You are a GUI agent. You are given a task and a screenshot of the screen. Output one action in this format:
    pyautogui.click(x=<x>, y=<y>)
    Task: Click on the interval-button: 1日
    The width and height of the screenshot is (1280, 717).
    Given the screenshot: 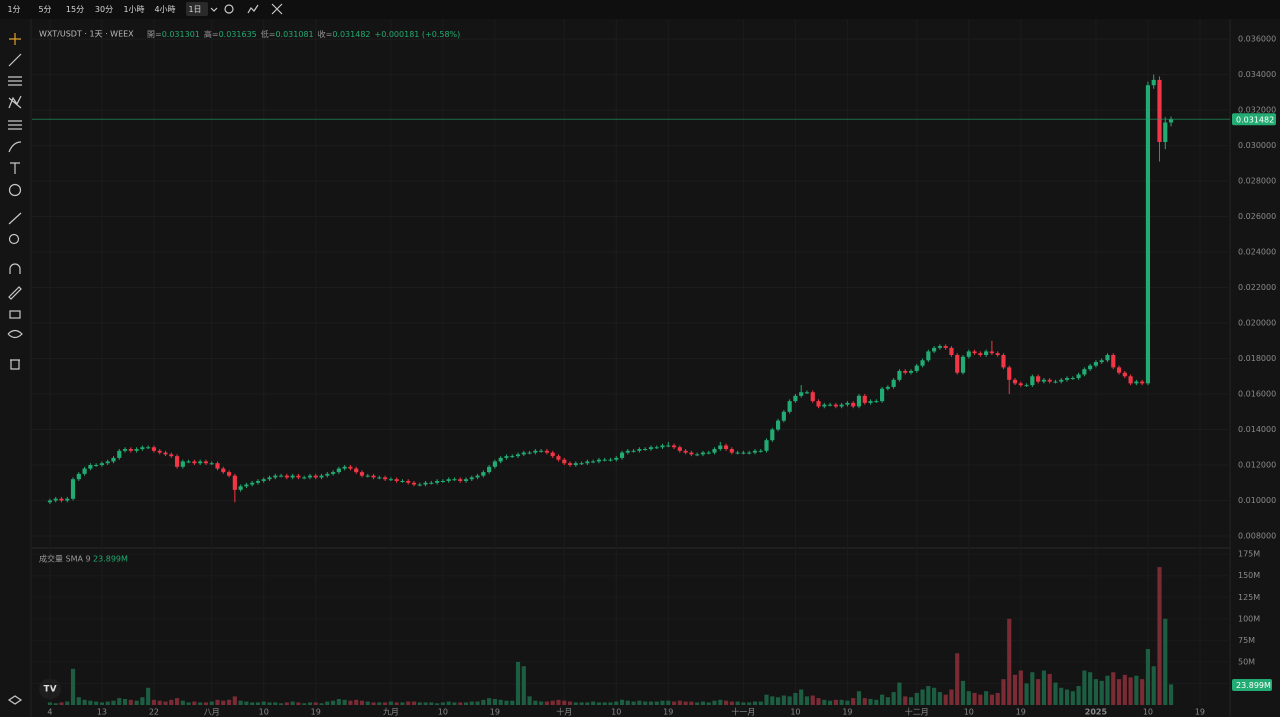 What is the action you would take?
    pyautogui.click(x=194, y=9)
    